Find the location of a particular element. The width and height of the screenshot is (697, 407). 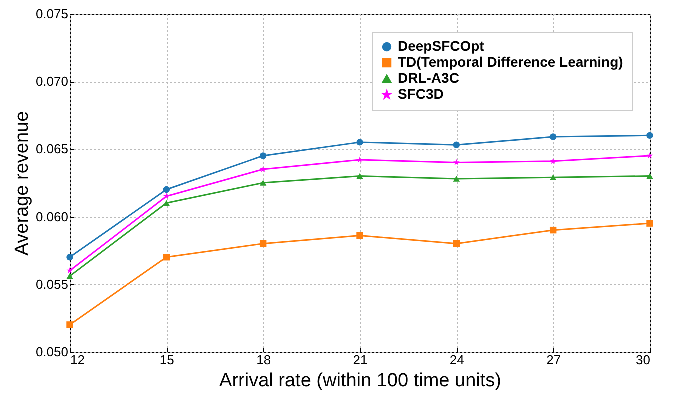

x-tick-label: 12 is located at coordinates (77, 360).